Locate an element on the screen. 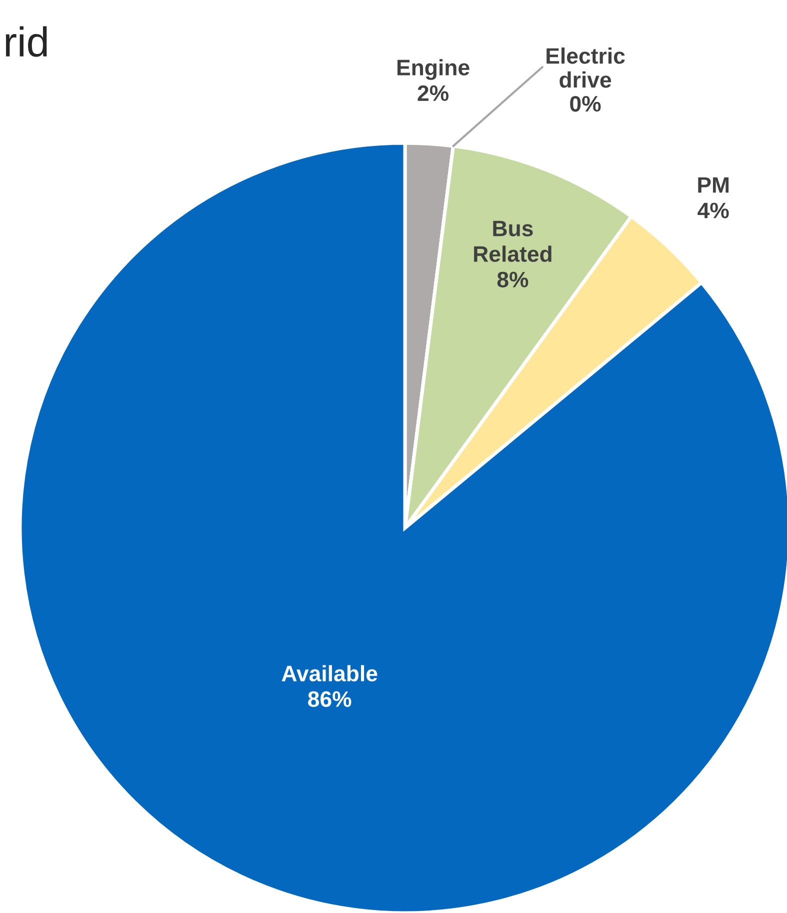  data-label: 4% is located at coordinates (713, 210).